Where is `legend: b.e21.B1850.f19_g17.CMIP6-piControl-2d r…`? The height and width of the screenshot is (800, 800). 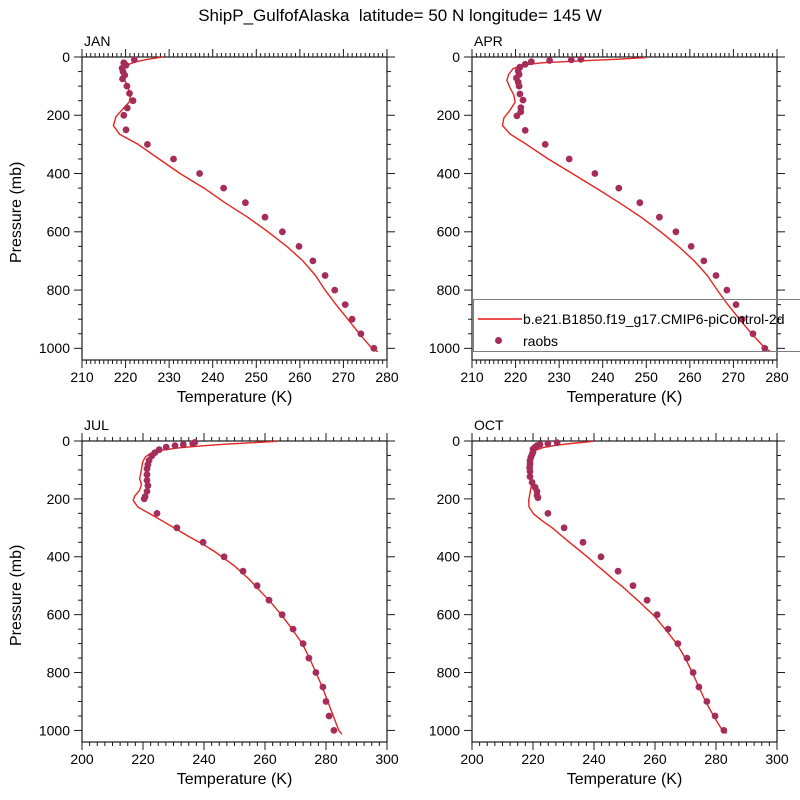
legend: b.e21.B1850.f19_g17.CMIP6-piControl-2d r… is located at coordinates (636, 325).